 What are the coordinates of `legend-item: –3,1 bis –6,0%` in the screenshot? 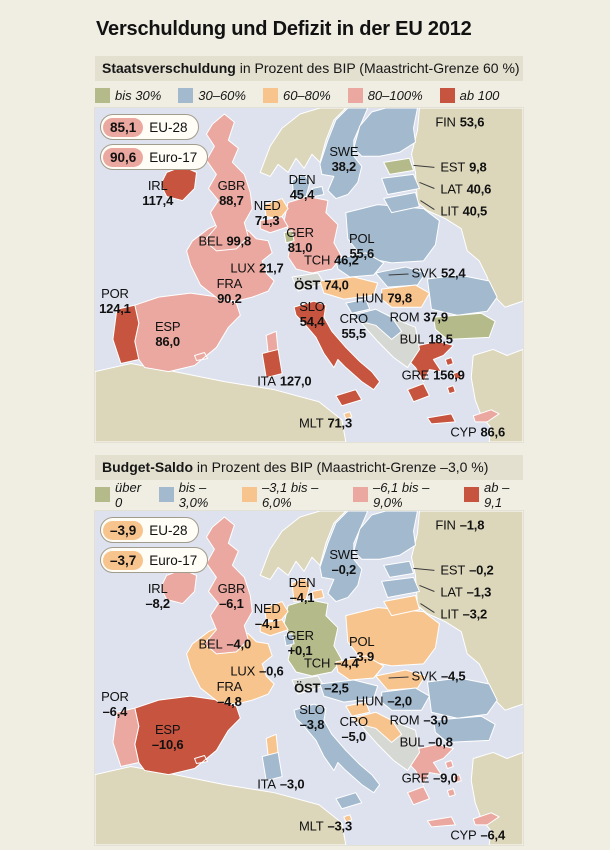 It's located at (292, 494).